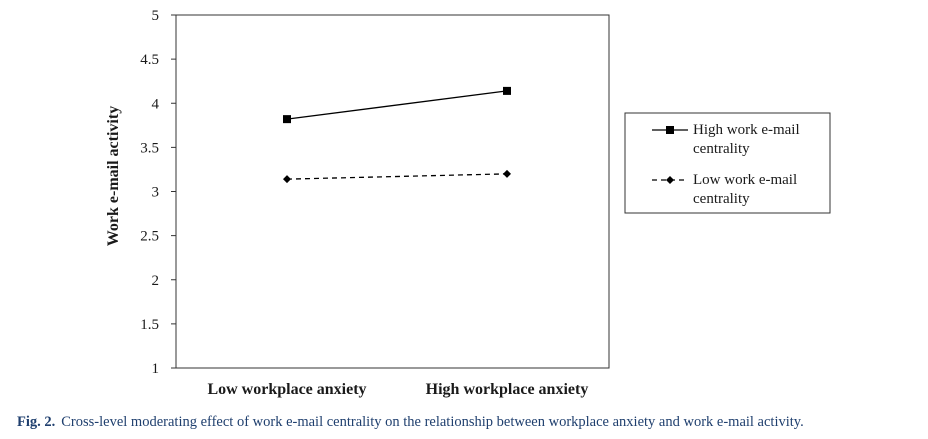 This screenshot has height=439, width=928. I want to click on legend-low-line1: Low work e-mail, so click(745, 180).